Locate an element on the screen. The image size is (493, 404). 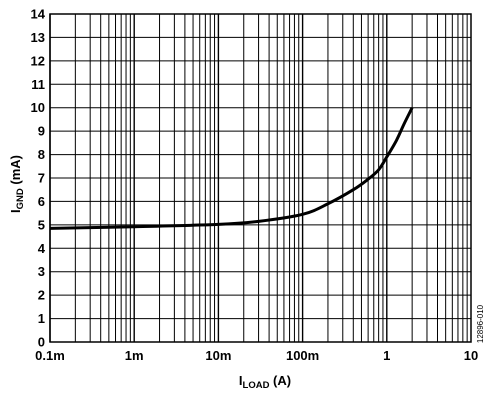
y-tick-label: 11 is located at coordinates (38, 84).